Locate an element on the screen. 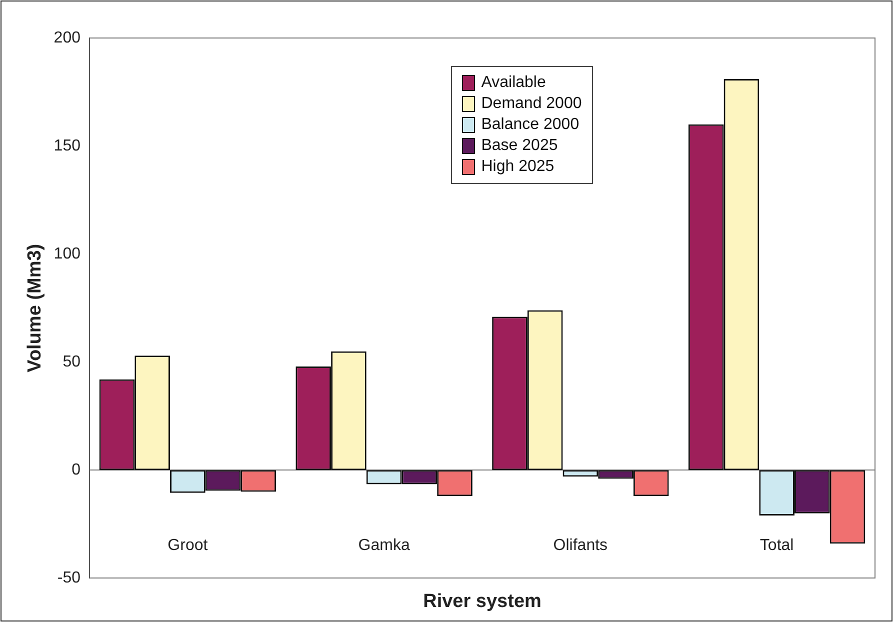  x-tick-label: Olifants is located at coordinates (580, 545).